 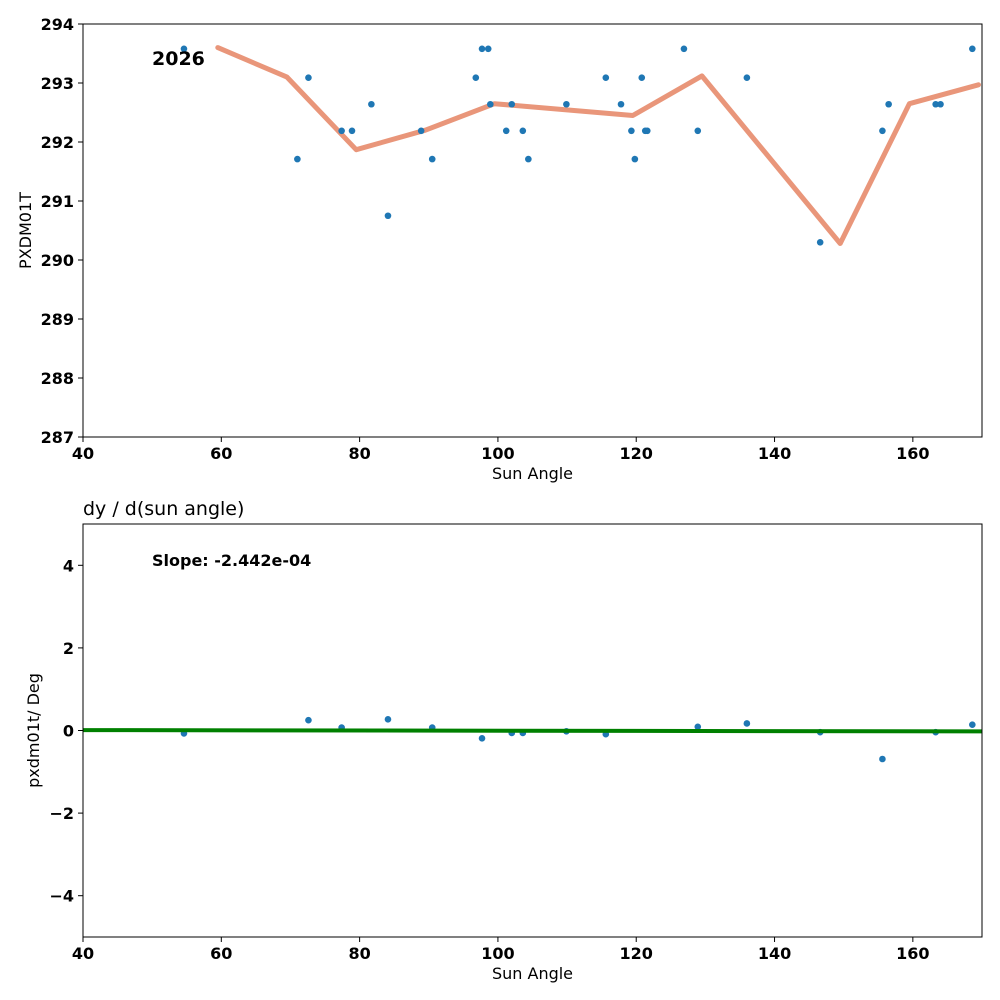 I want to click on top-chart-year-annotation: 2026, so click(x=178, y=59).